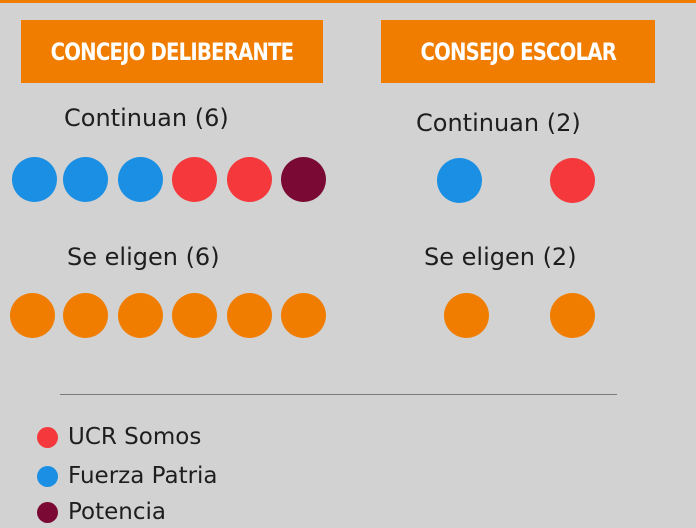  What do you see at coordinates (143, 257) in the screenshot?
I see `left-se-eligen-label: Se eligen (6)` at bounding box center [143, 257].